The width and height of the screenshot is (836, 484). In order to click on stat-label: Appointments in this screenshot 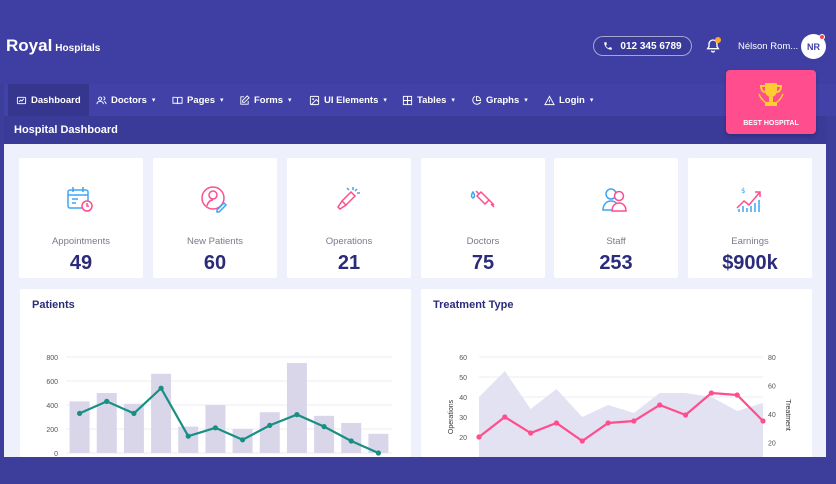, I will do `click(81, 241)`.